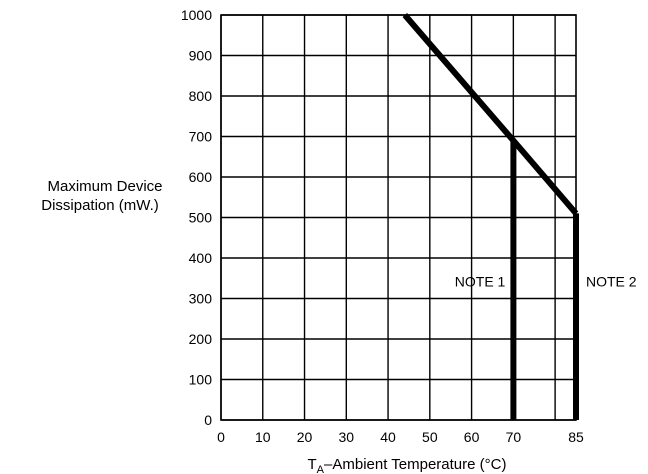 Image resolution: width=648 pixels, height=474 pixels. I want to click on annotation-note-1: NOTE 1, so click(480, 281).